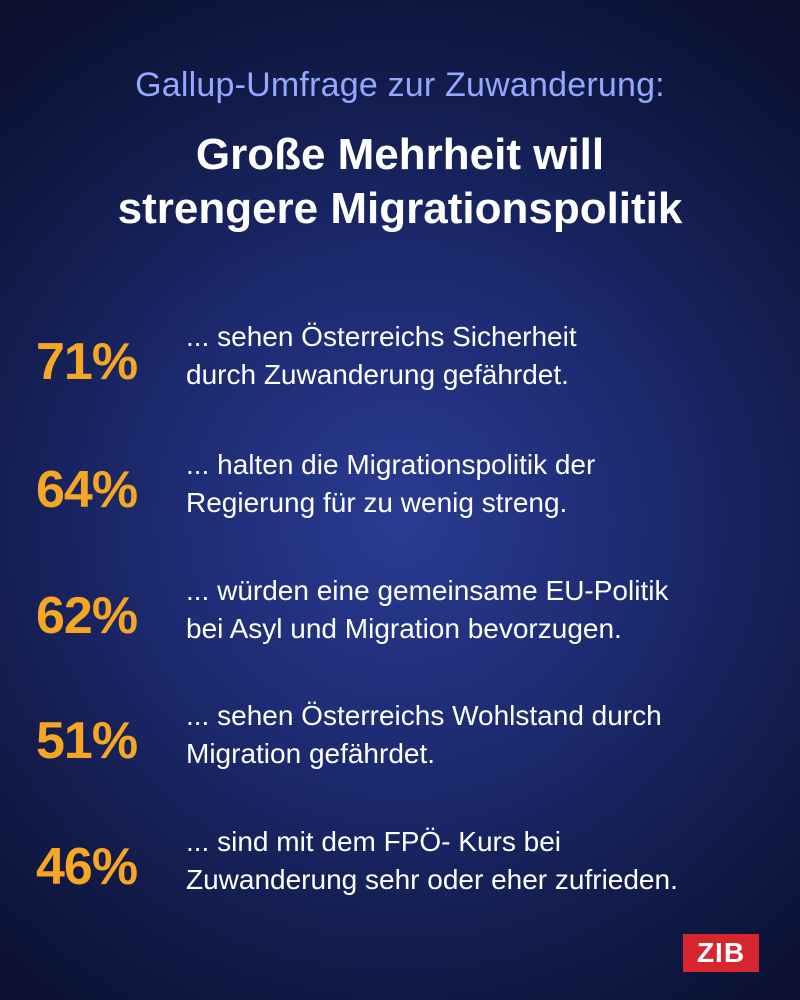 This screenshot has width=800, height=1000. Describe the element at coordinates (373, 841) in the screenshot. I see `stat-text-line-1: ... sind mit dem FPÖ- Kurs bei` at that location.